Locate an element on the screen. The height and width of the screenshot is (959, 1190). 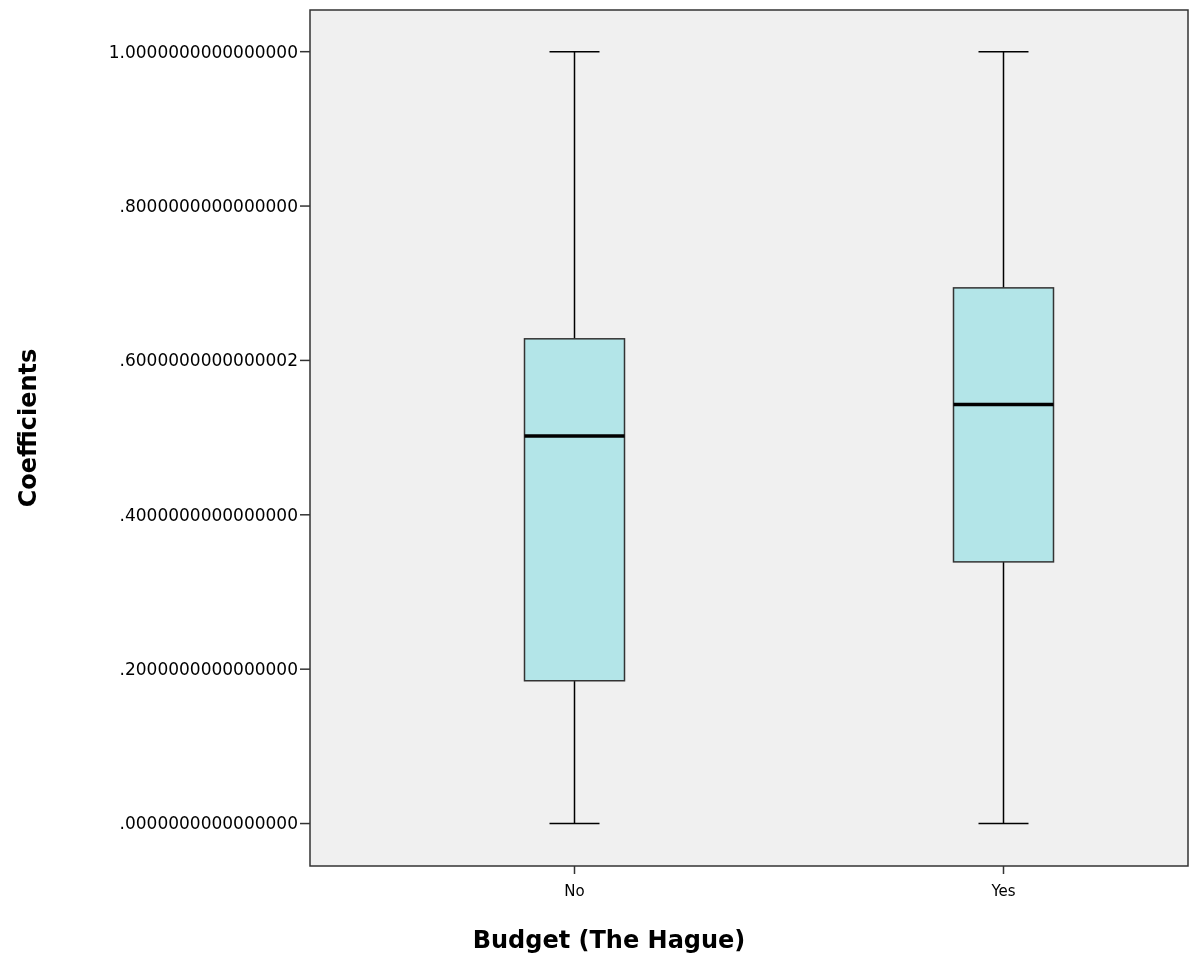
y-tick-label: .0000000000000000 is located at coordinates (208, 823).